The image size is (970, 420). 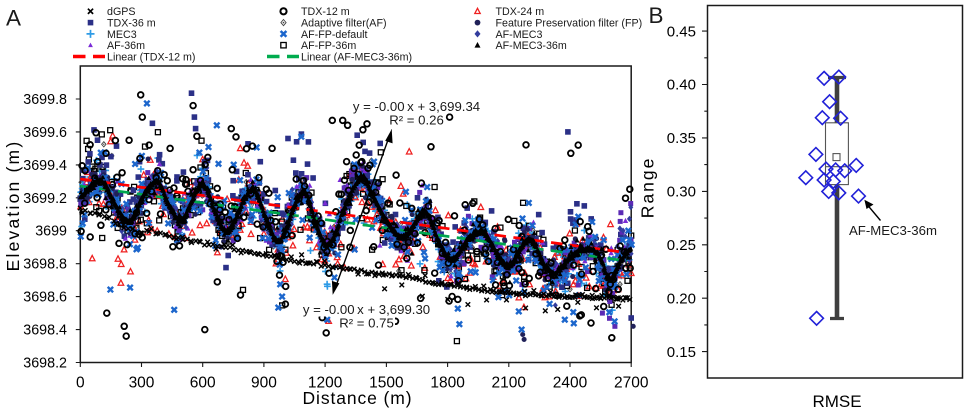 I want to click on svg-text: 600, so click(x=203, y=383).